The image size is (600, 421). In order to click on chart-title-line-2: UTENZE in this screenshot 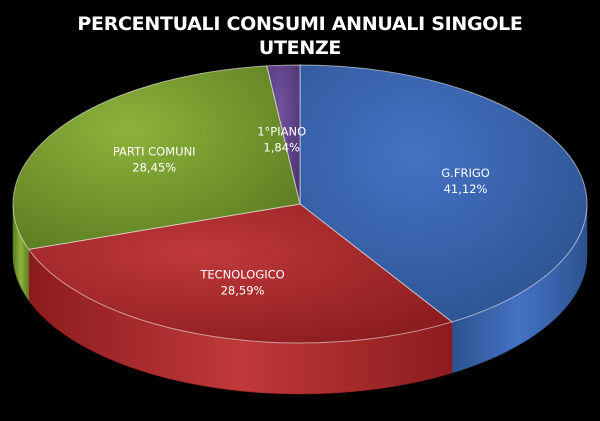, I will do `click(300, 48)`.